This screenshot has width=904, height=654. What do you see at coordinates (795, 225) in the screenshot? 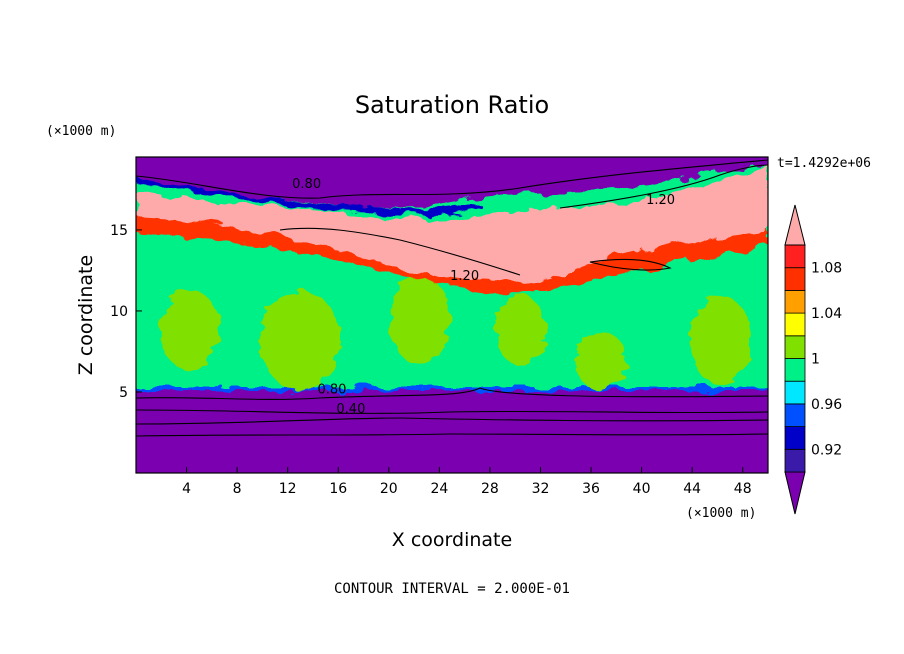
I see `colorbar-over-triangle` at bounding box center [795, 225].